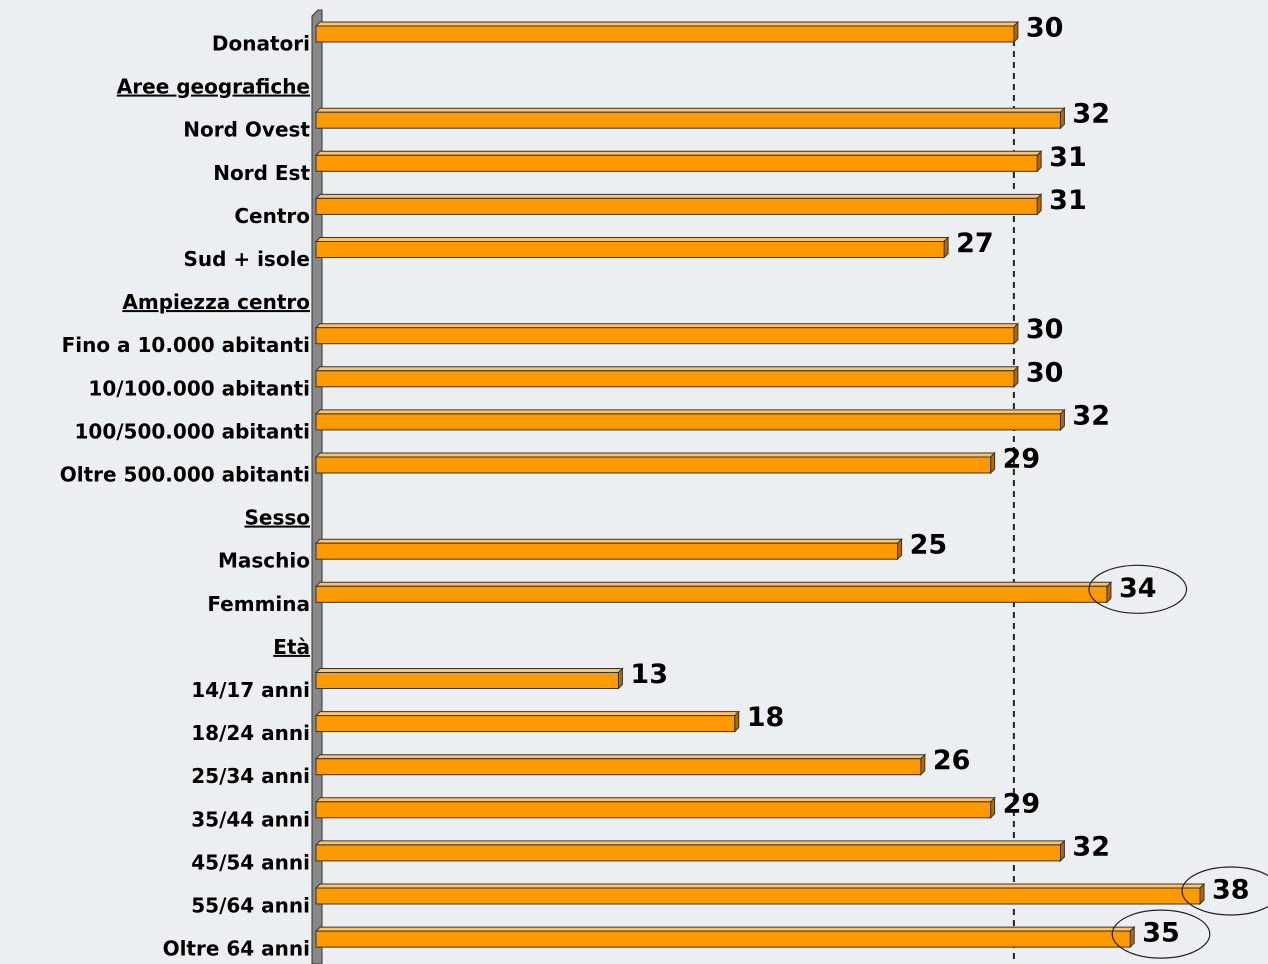  Describe the element at coordinates (291, 647) in the screenshot. I see `section-label: Età` at that location.